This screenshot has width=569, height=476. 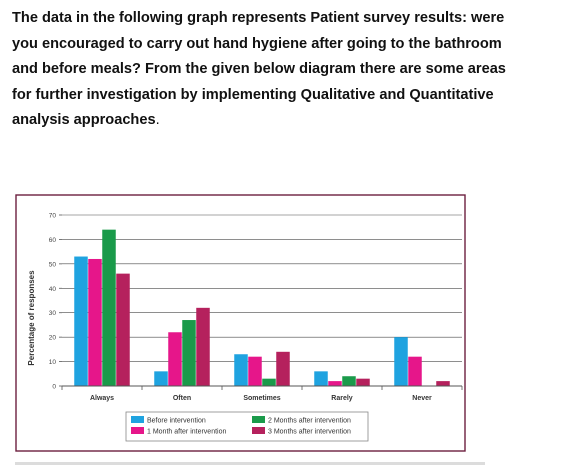 I want to click on x-tick-label: Sometimes, so click(x=261, y=398).